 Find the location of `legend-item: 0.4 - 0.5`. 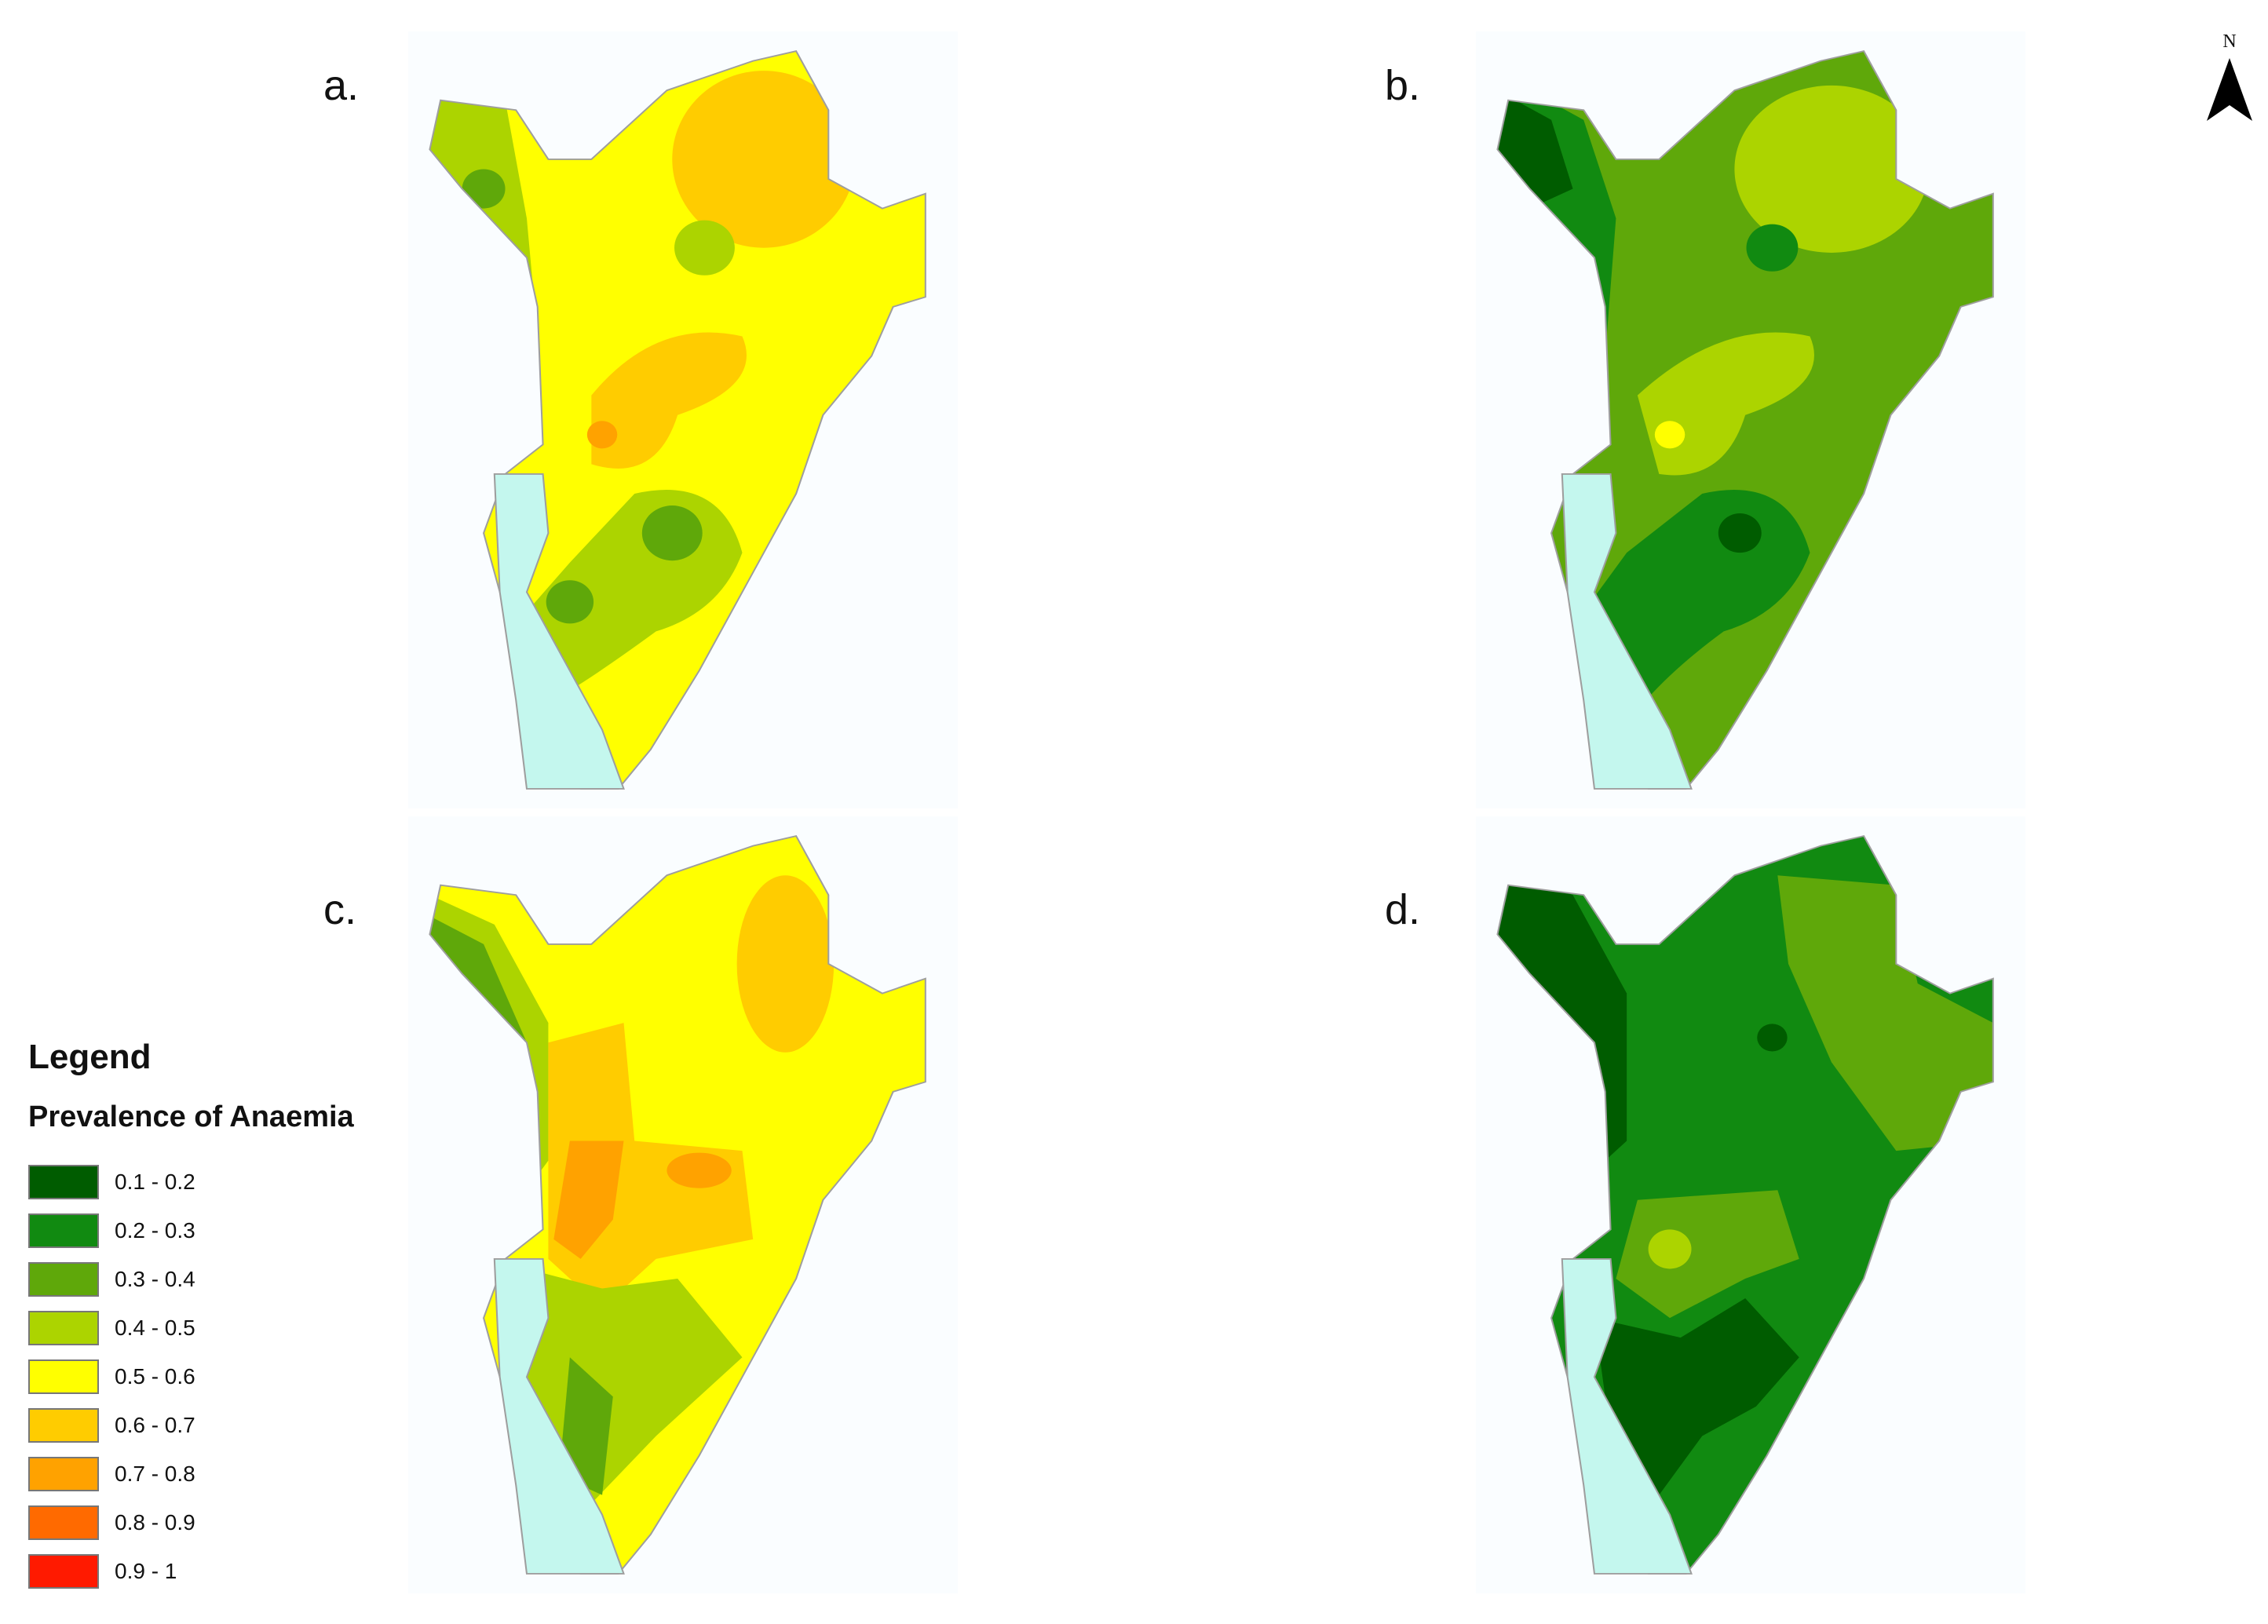

legend-item: 0.4 - 0.5 is located at coordinates (232, 1328).